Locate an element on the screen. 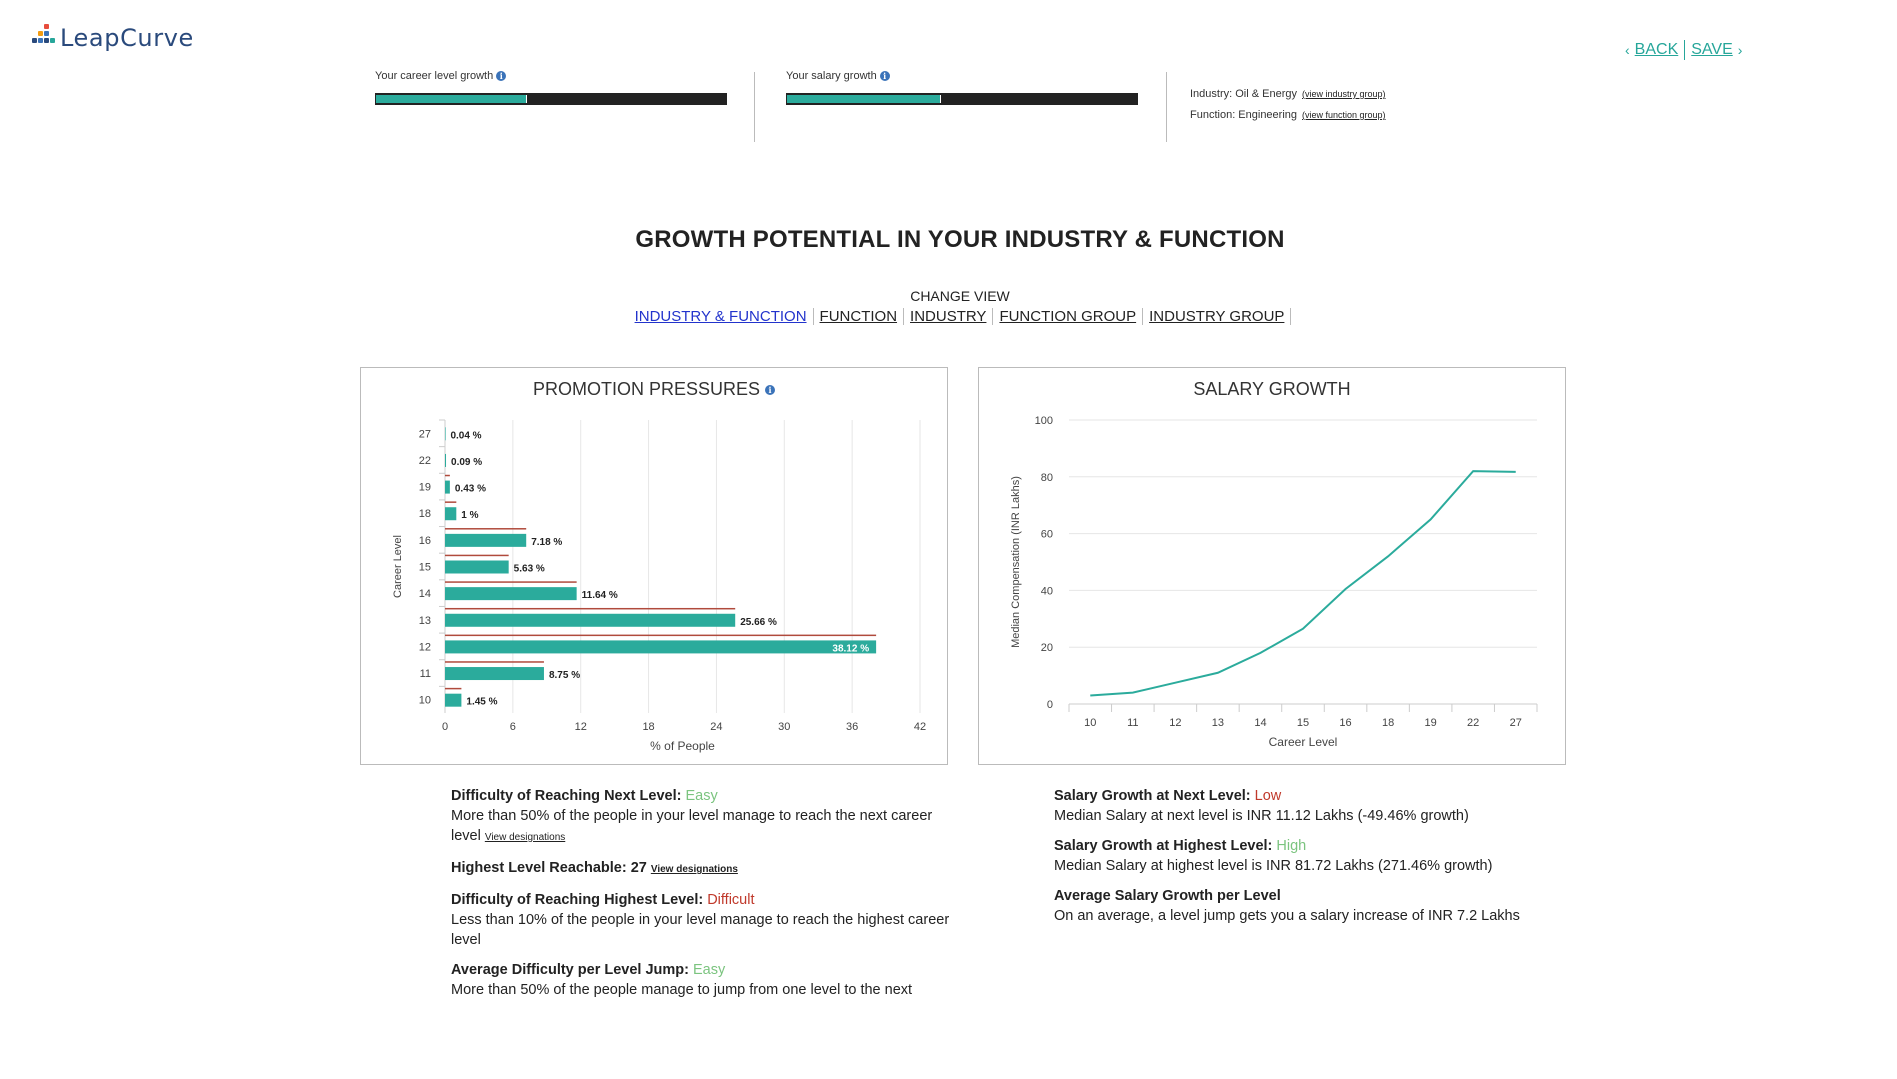 This screenshot has height=1079, width=1897. detail-heading-text: Salary Growth at Highest Level: is located at coordinates (1163, 846).